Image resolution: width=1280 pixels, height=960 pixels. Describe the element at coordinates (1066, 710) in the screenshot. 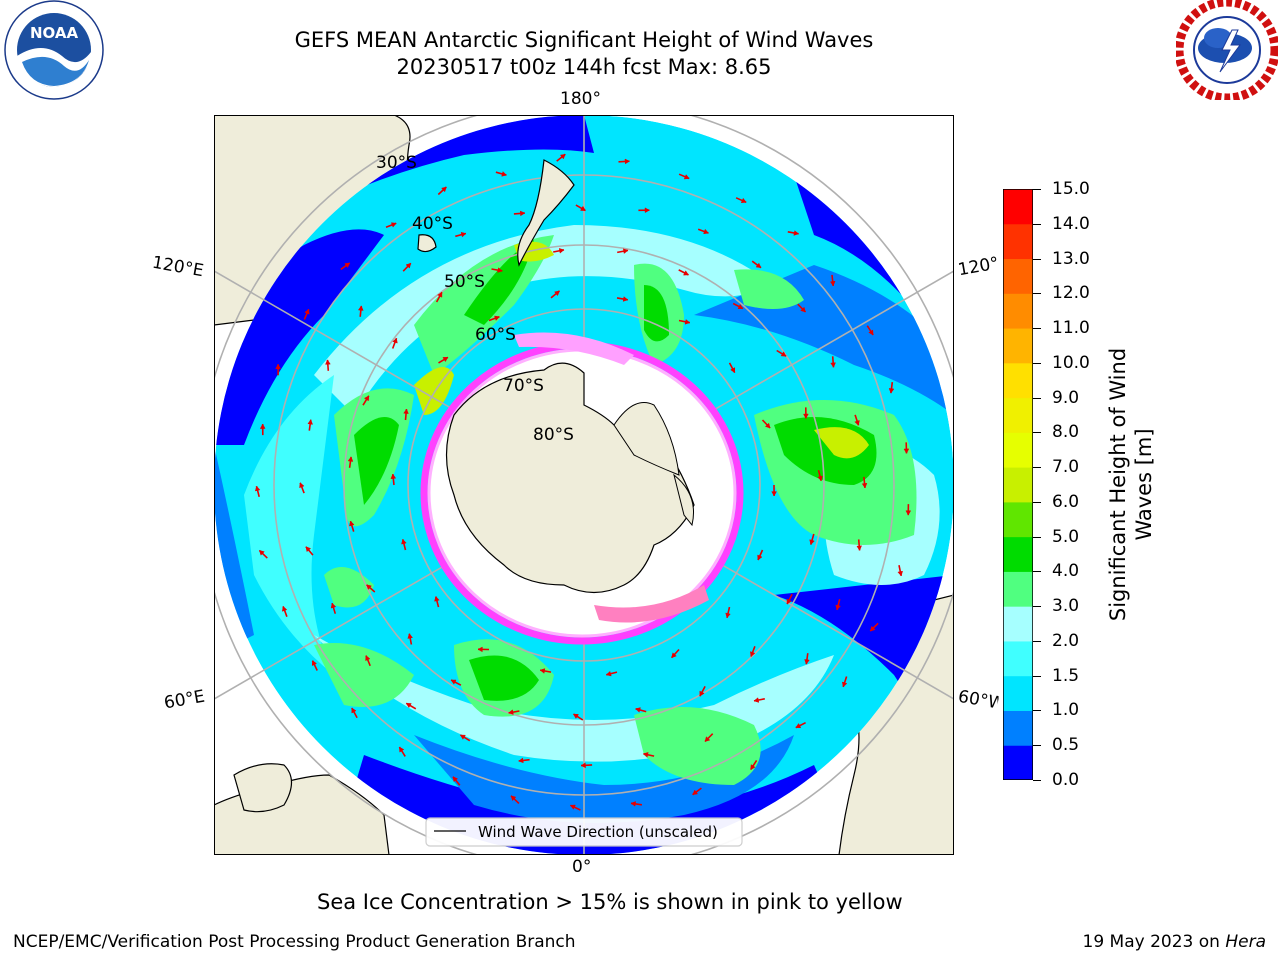

I see `colorbar-tick-label: 1.0` at that location.